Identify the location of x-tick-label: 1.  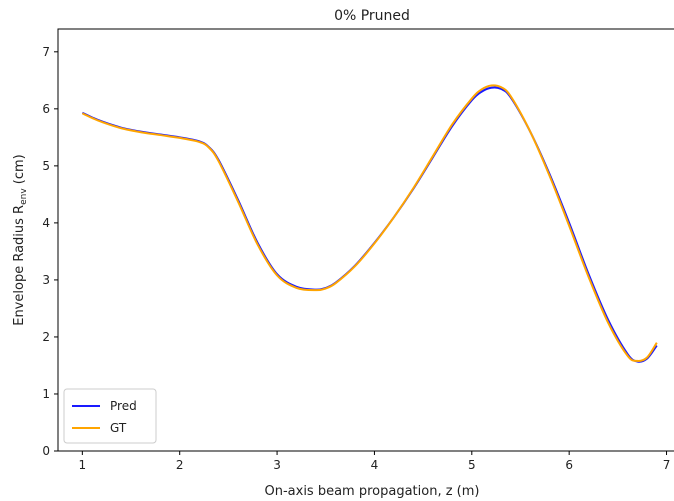
(83, 465).